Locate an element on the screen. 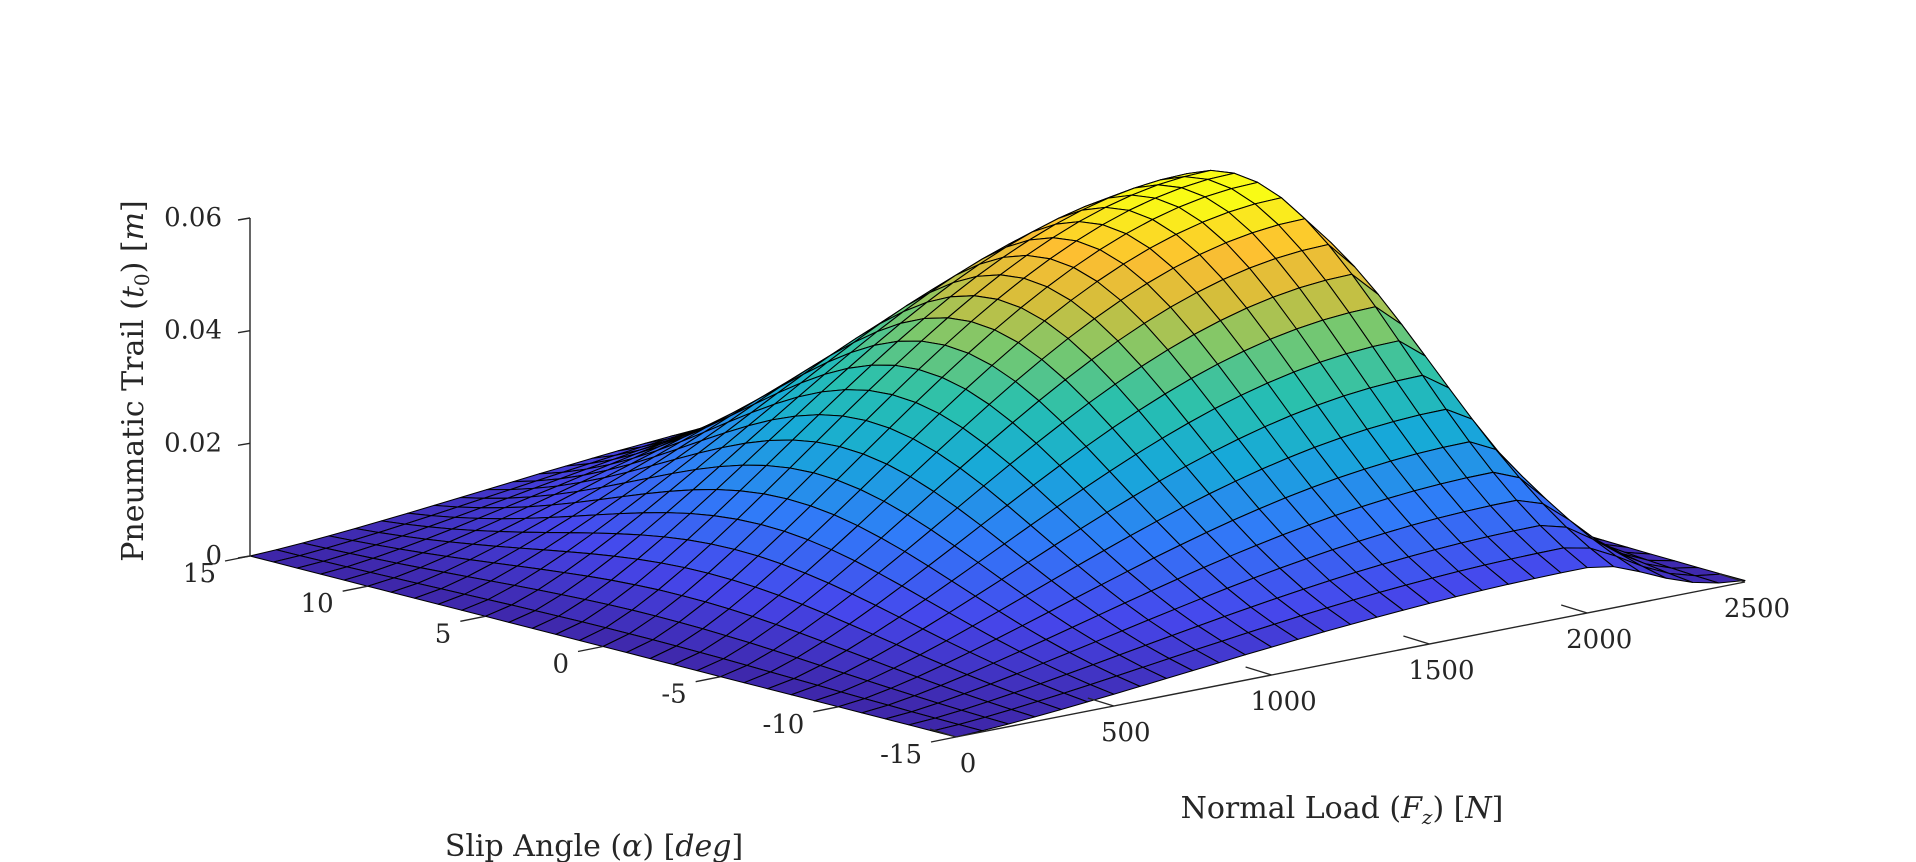 The width and height of the screenshot is (1916, 862). y-tick-label: -10 is located at coordinates (783, 725).